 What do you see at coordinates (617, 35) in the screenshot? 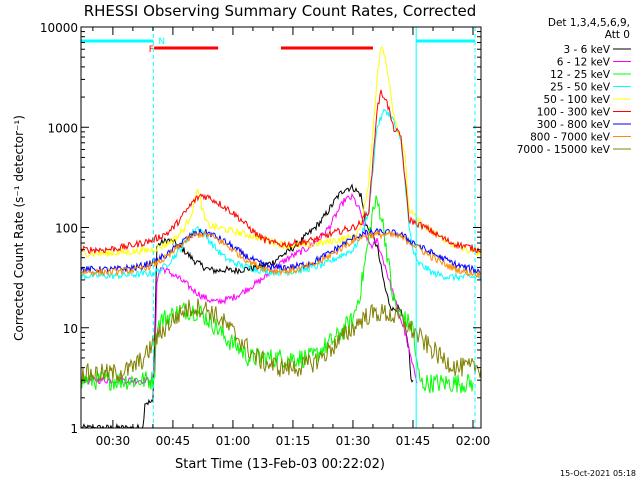
I see `legend-header: Att 0` at bounding box center [617, 35].